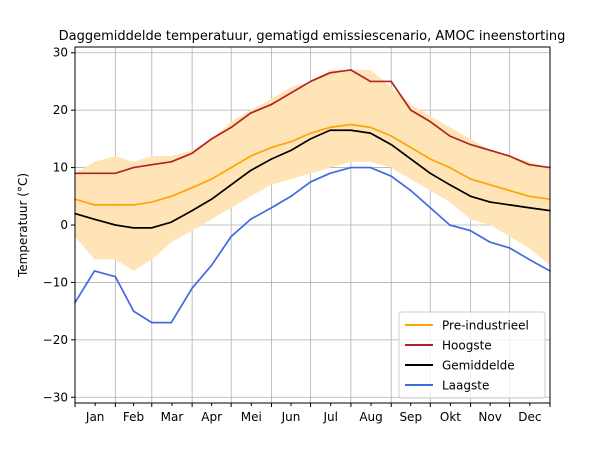 The image size is (608, 457). I want to click on legend-label-laagste: Laagste, so click(465, 386).